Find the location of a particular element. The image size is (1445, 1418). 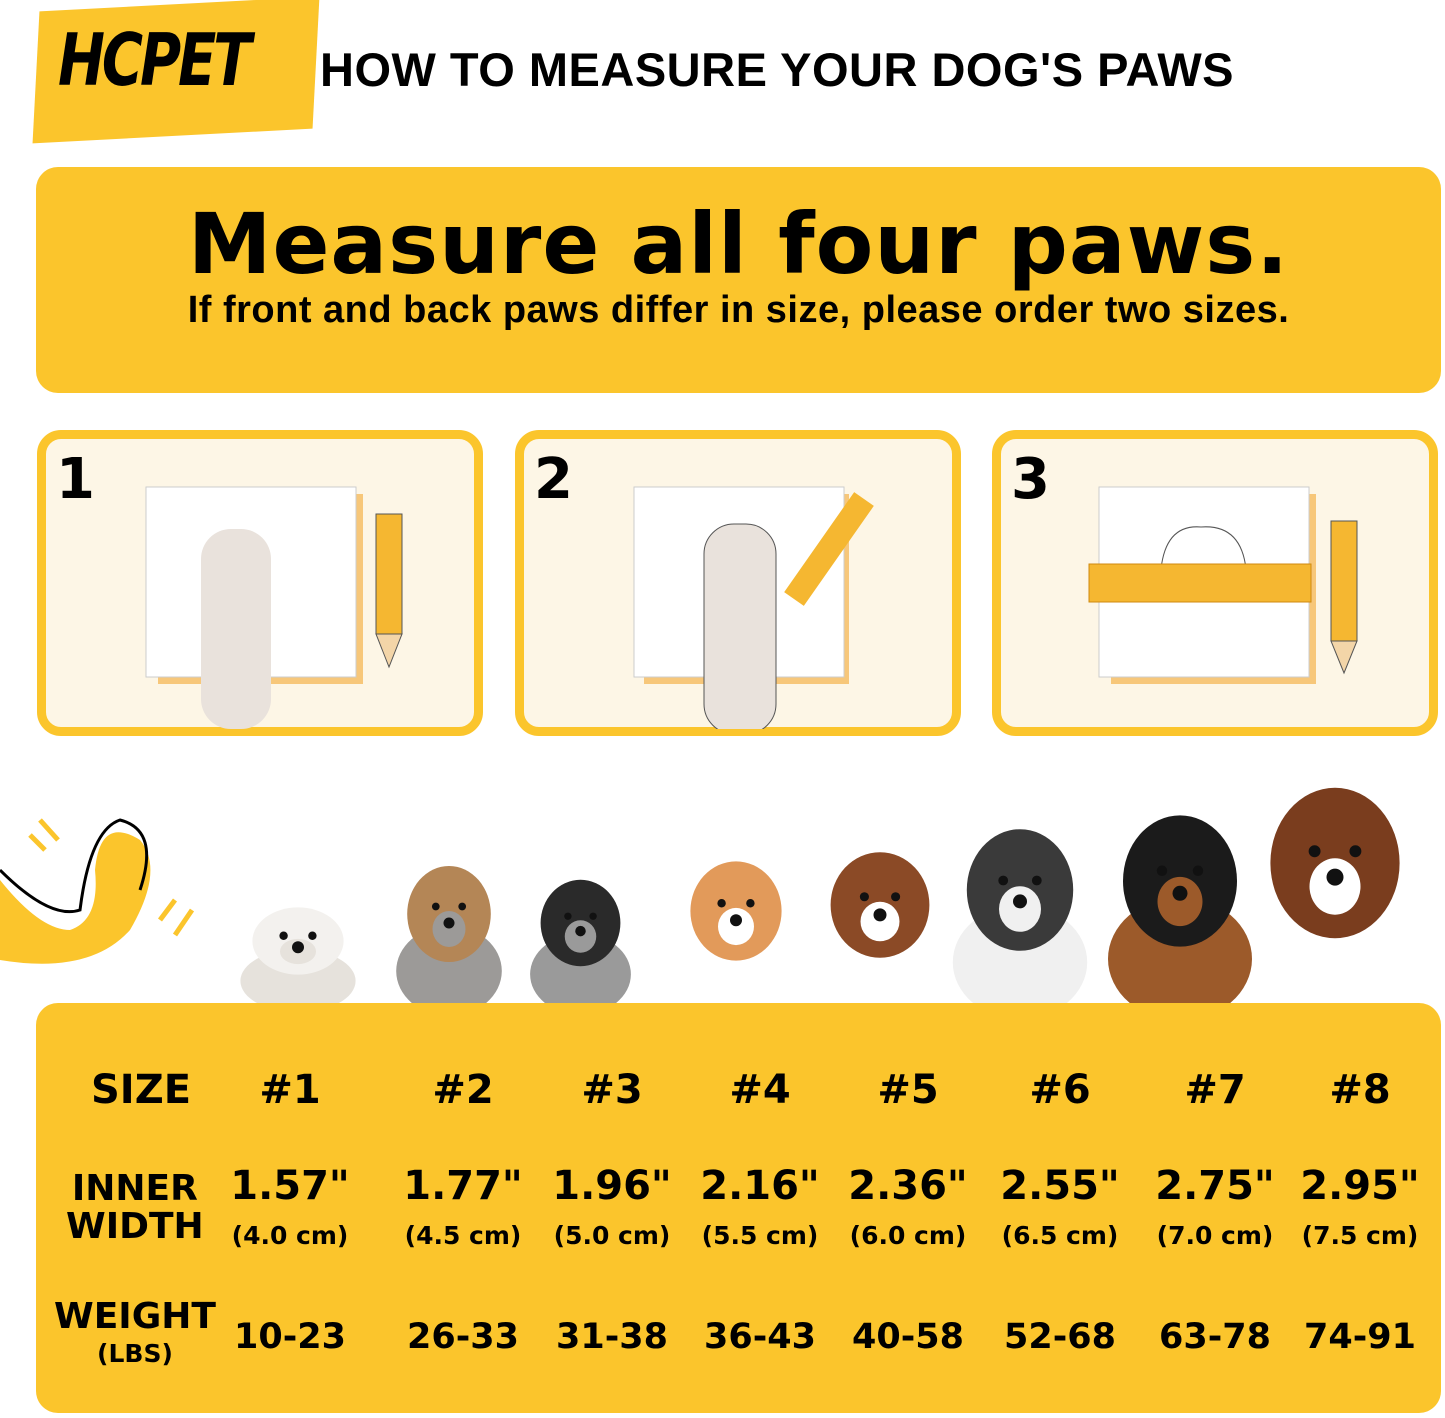

inner-width-cm: (7.0 cm) is located at coordinates (1215, 1235).